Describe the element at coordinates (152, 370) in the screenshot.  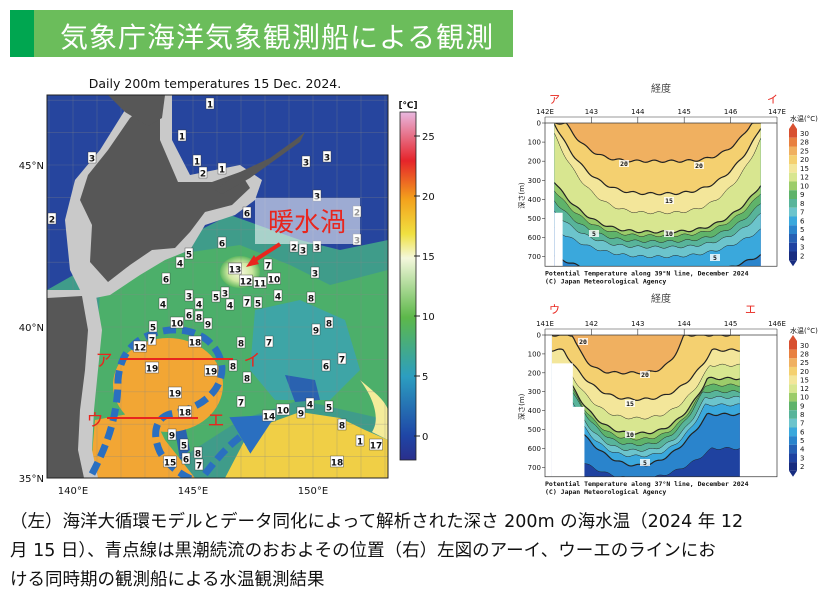
I see `svg-text: 19` at that location.